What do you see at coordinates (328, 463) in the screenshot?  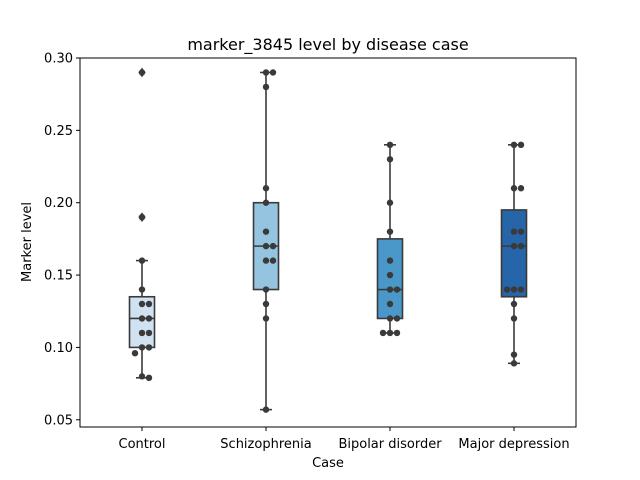 I see `x-axis-label: Case` at bounding box center [328, 463].